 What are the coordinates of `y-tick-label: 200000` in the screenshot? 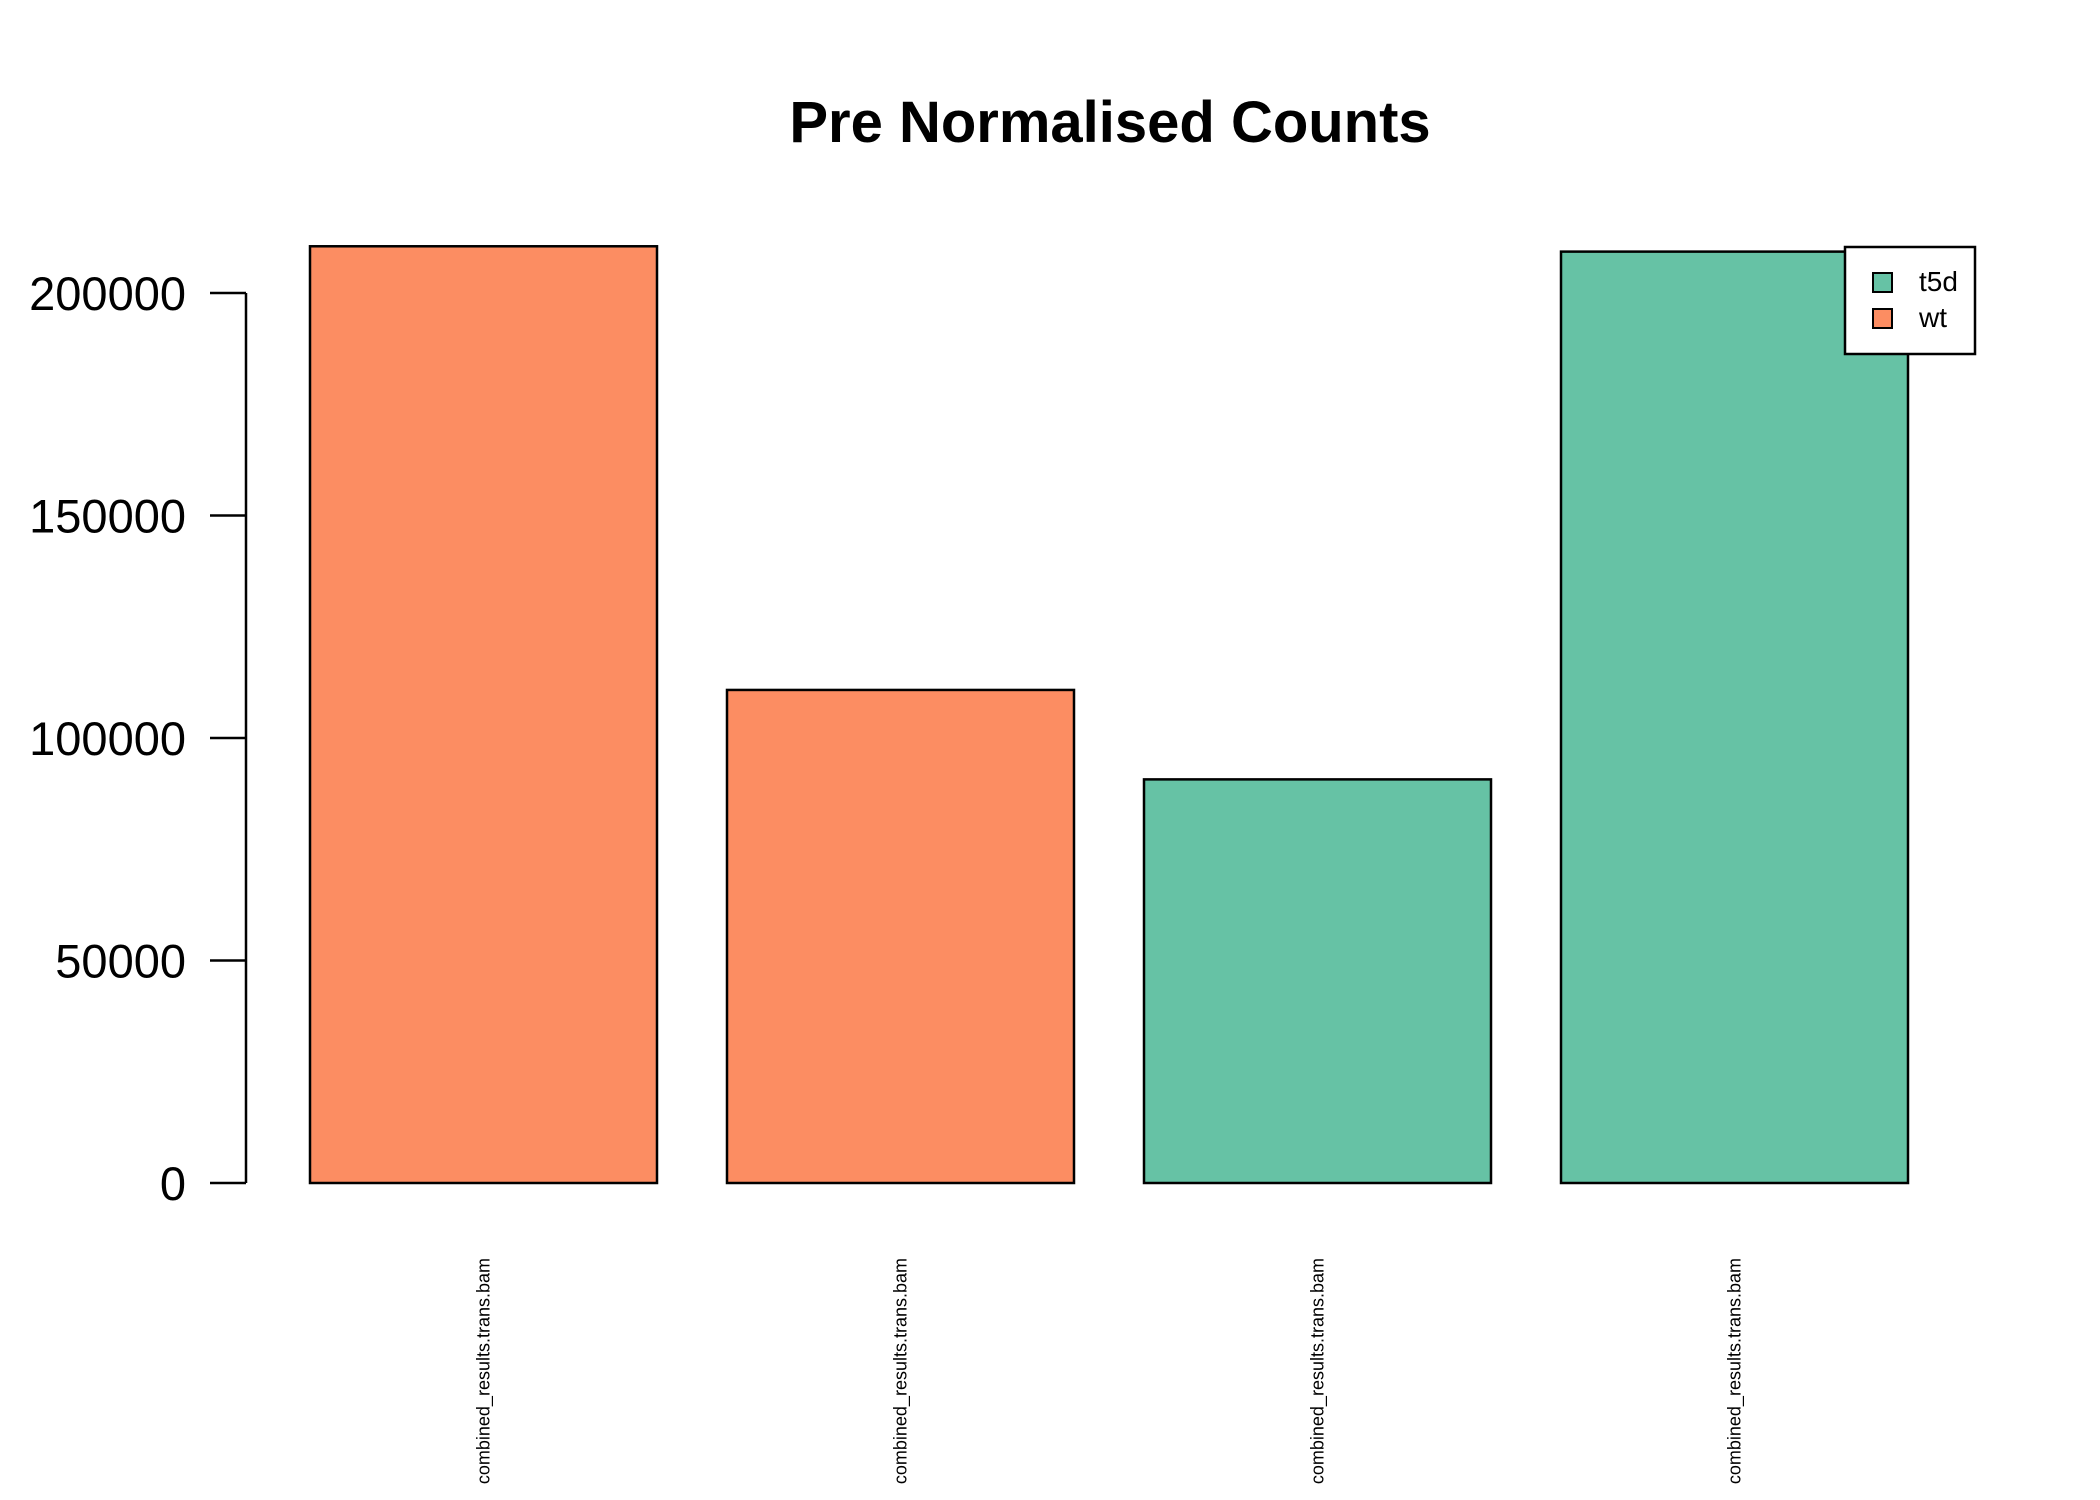 It's located at (107, 293).